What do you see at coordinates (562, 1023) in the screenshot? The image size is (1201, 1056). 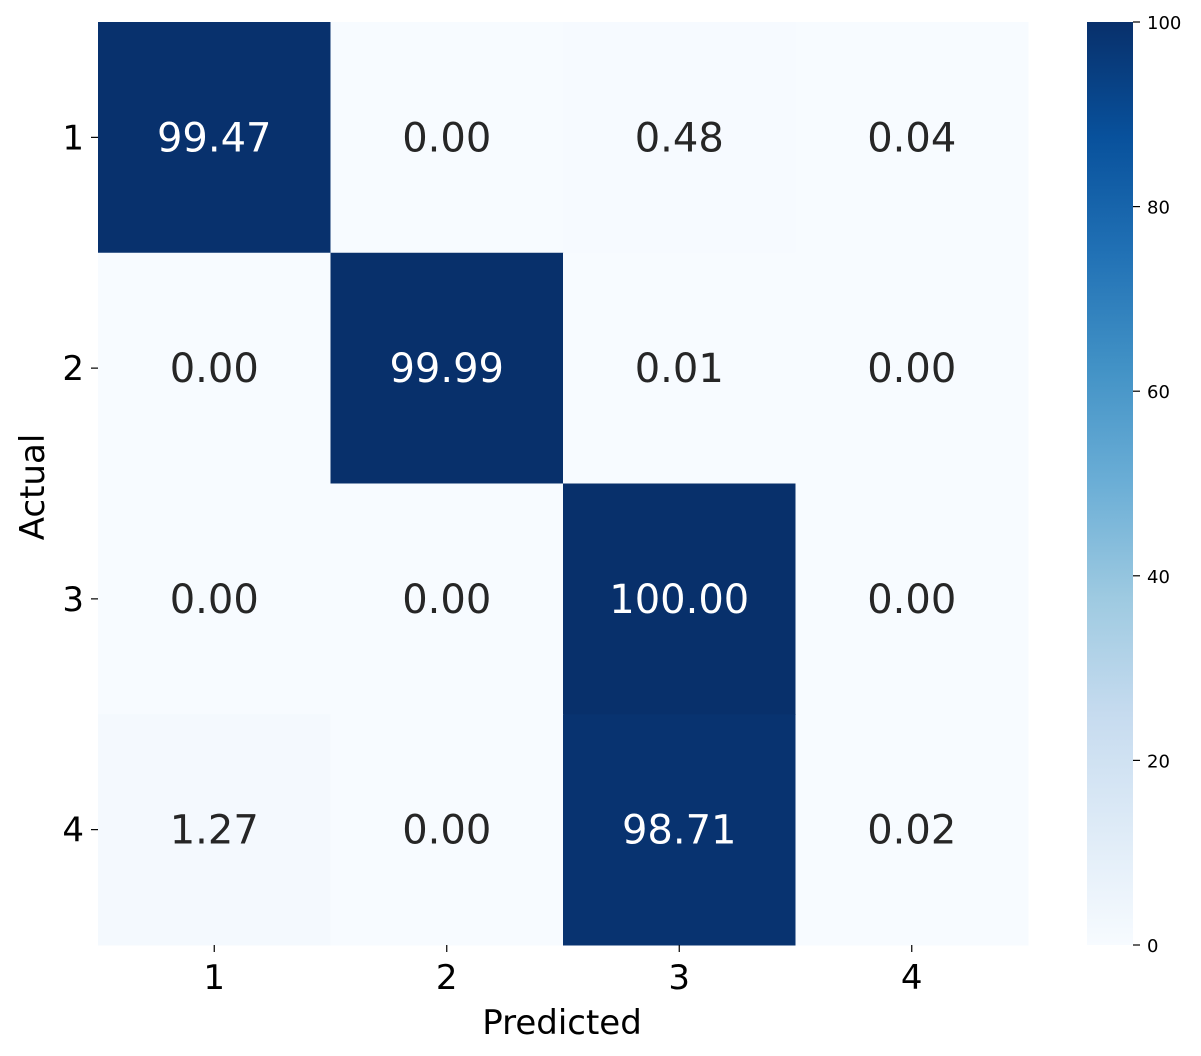 I see `x-axis-title: Predicted` at bounding box center [562, 1023].